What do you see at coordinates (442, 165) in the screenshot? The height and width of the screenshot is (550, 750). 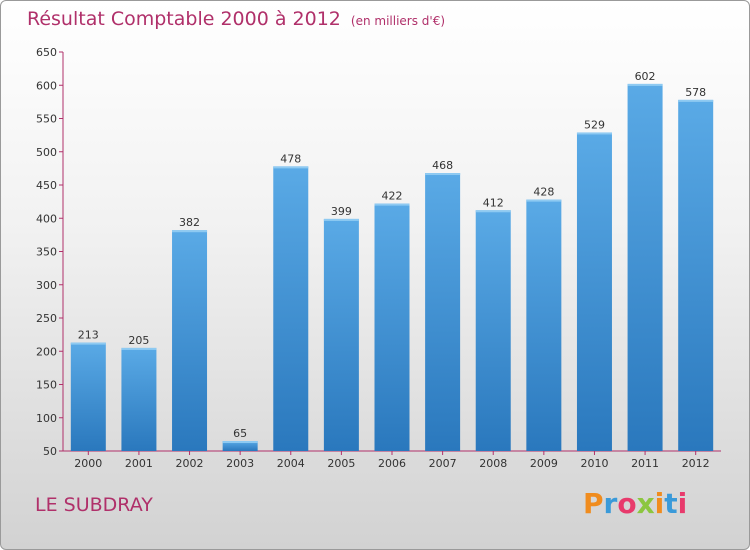 I see `data-label: 468` at bounding box center [442, 165].